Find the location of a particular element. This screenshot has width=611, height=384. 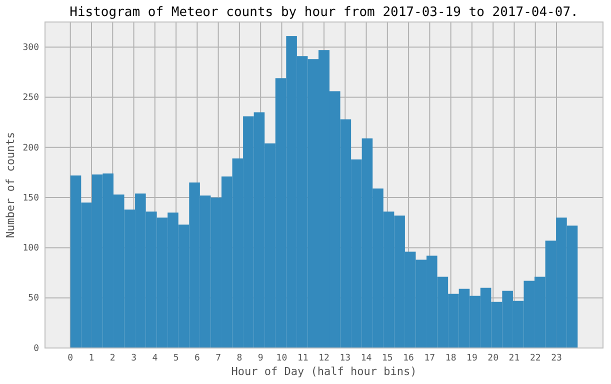

y-tick-label: 250 is located at coordinates (30, 98).